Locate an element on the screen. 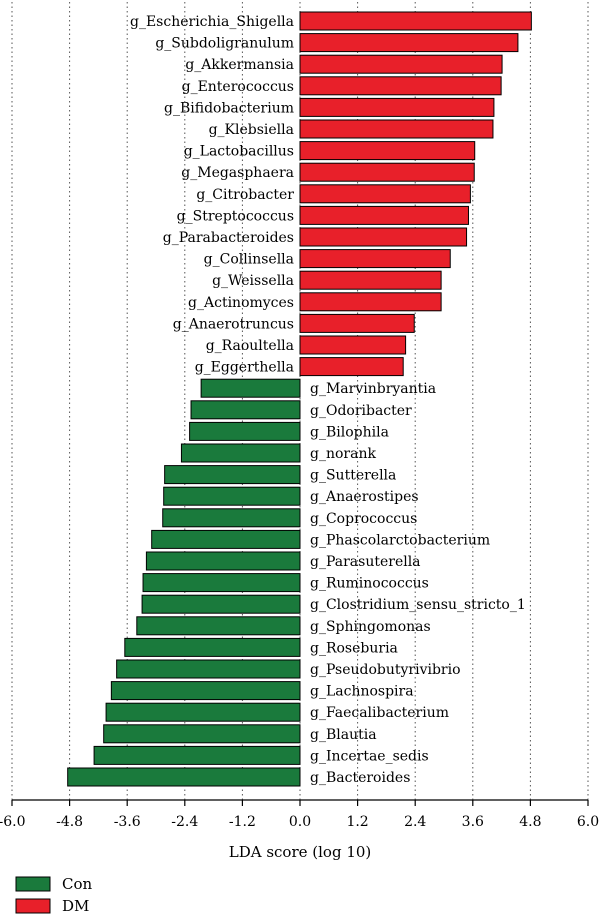  bar-g-citrobacter is located at coordinates (385, 194).